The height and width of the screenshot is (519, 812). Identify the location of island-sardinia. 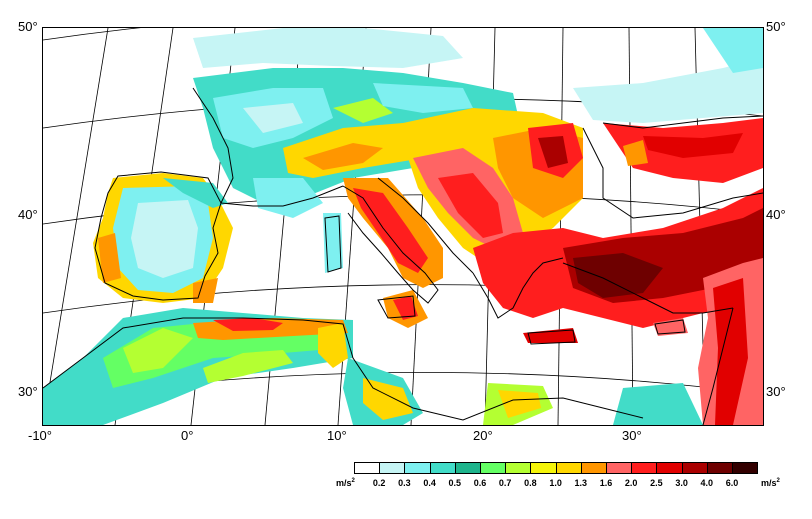
(333, 244).